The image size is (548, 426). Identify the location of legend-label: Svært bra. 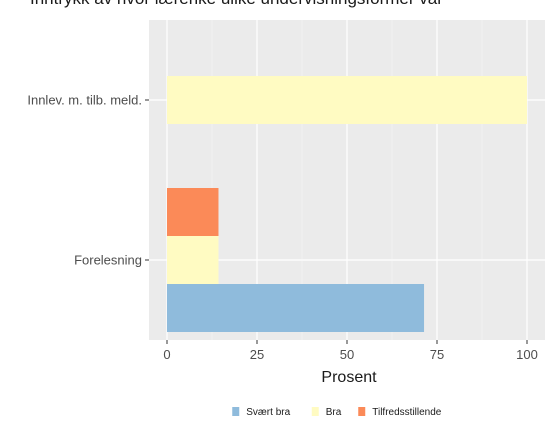
(268, 412).